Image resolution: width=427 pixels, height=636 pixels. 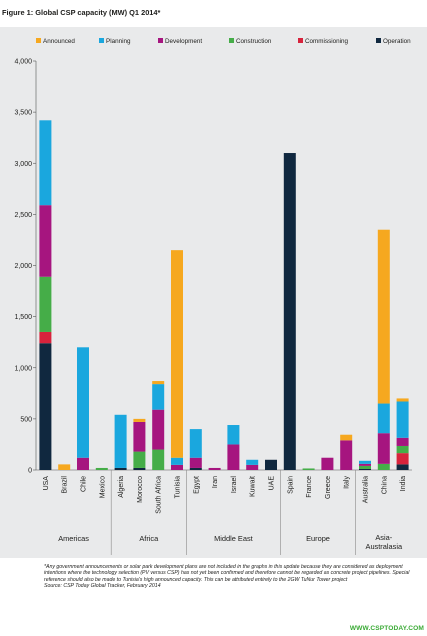 I want to click on x-tick-label-south-africa: South Africa, so click(x=159, y=495).